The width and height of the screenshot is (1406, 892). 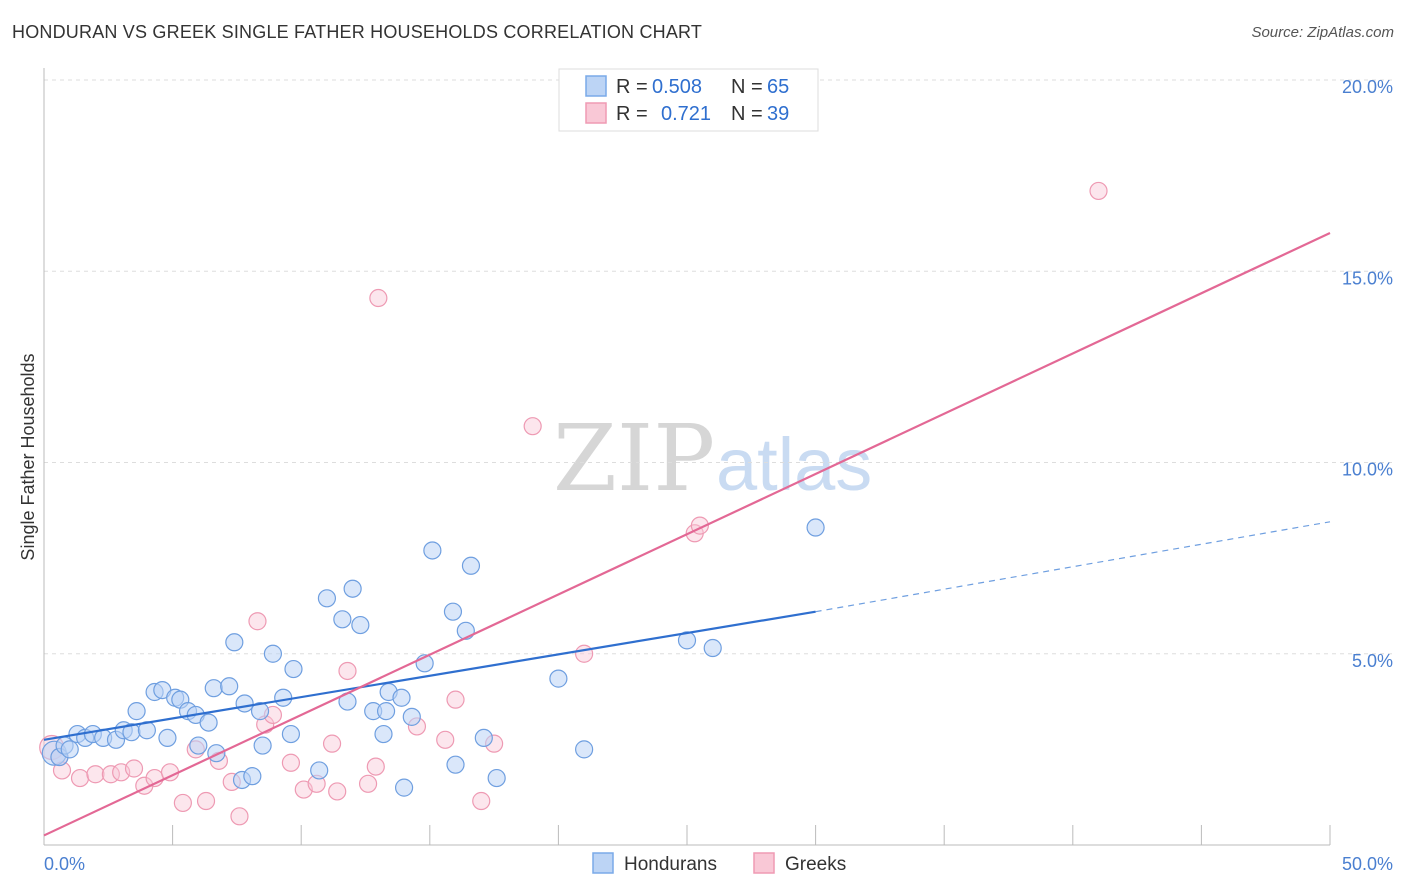 What do you see at coordinates (632, 114) in the screenshot?
I see `legend-r-label-greeks: R =` at bounding box center [632, 114].